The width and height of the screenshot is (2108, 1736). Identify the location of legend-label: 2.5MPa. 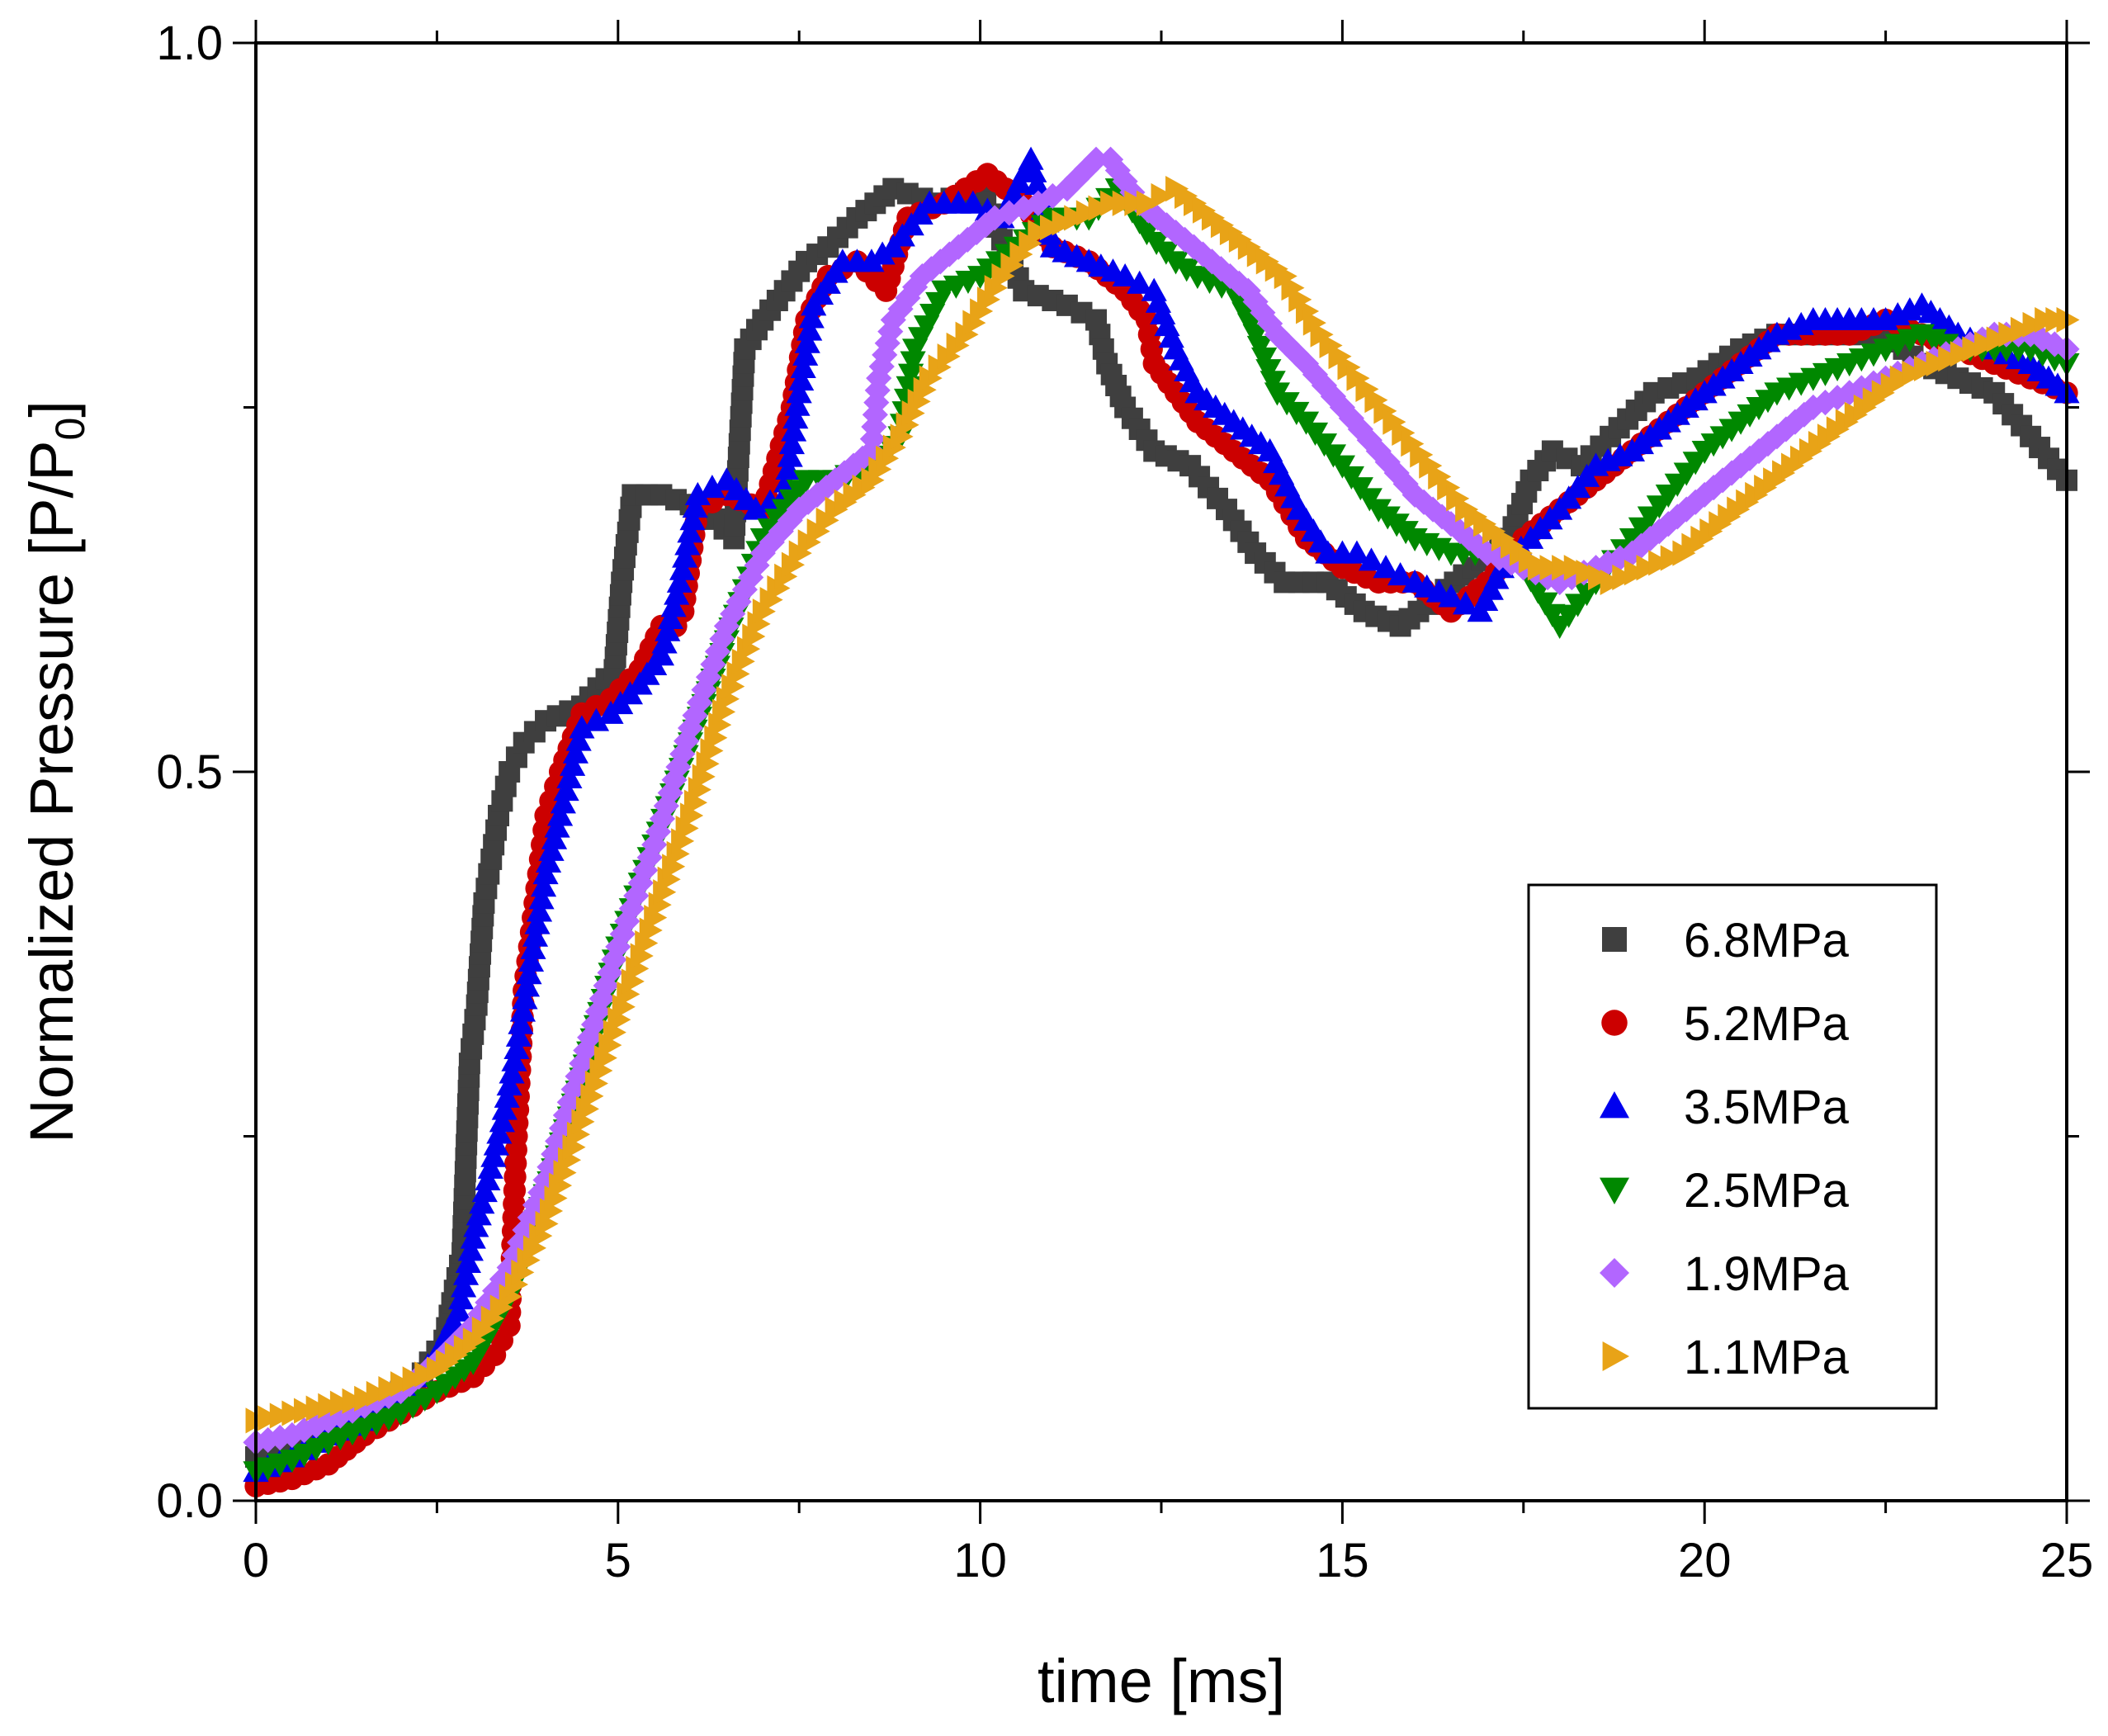
(1767, 1191).